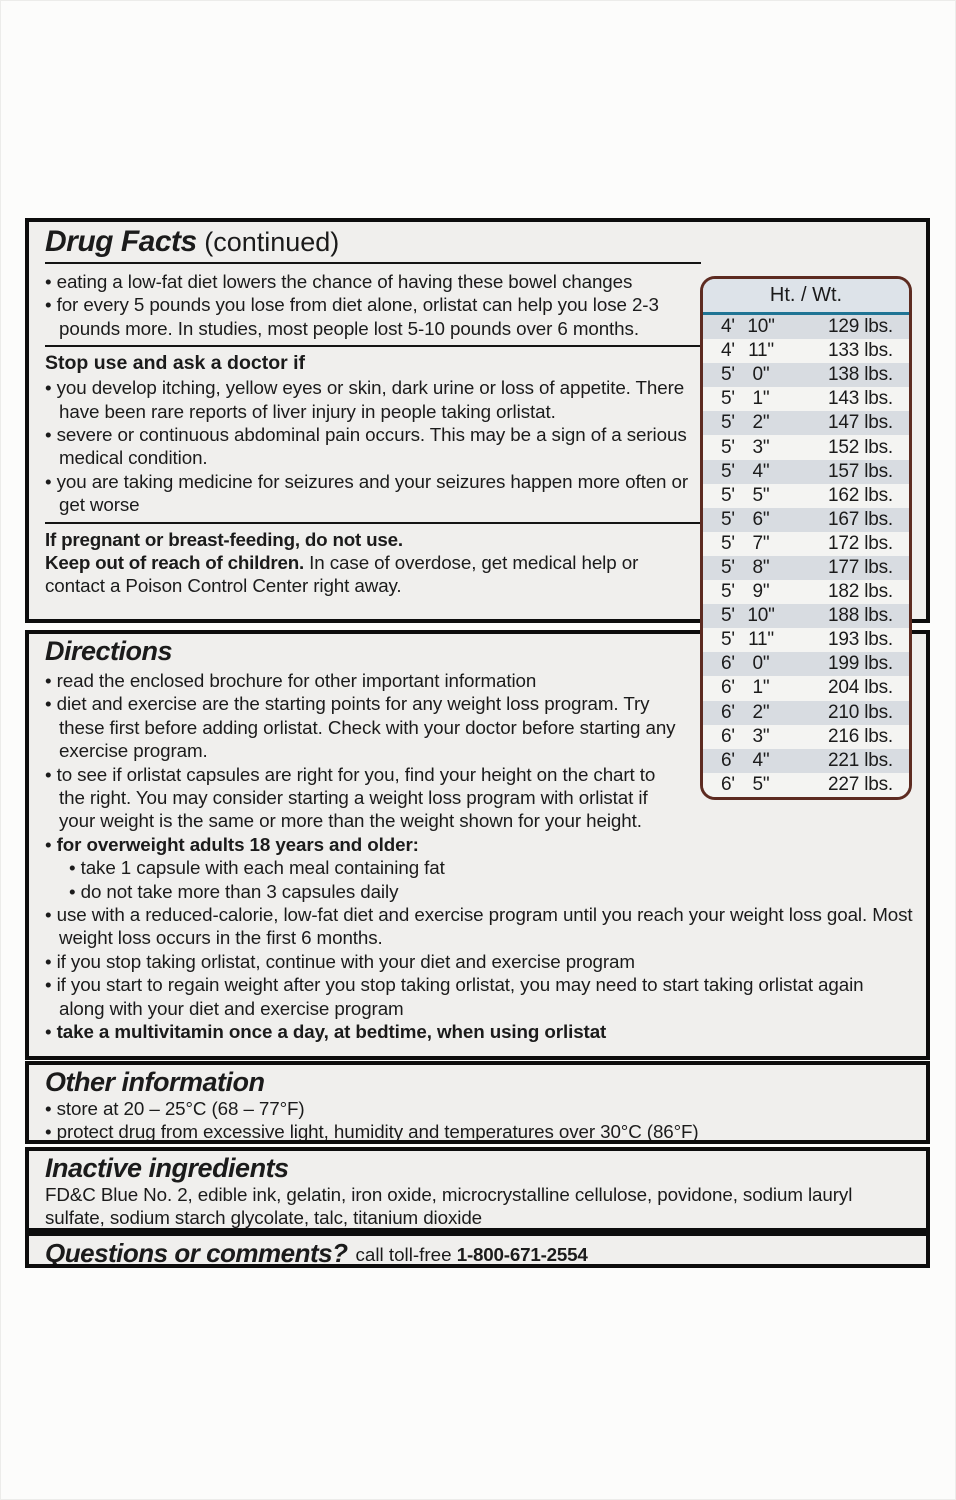  I want to click on height-inches: 0", so click(761, 664).